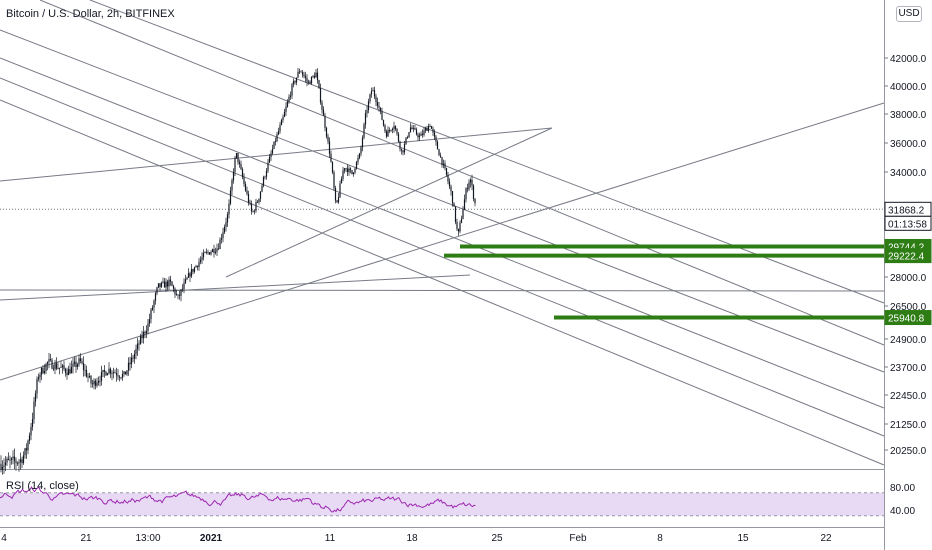 The image size is (932, 550). I want to click on currency-selector: USD, so click(909, 14).